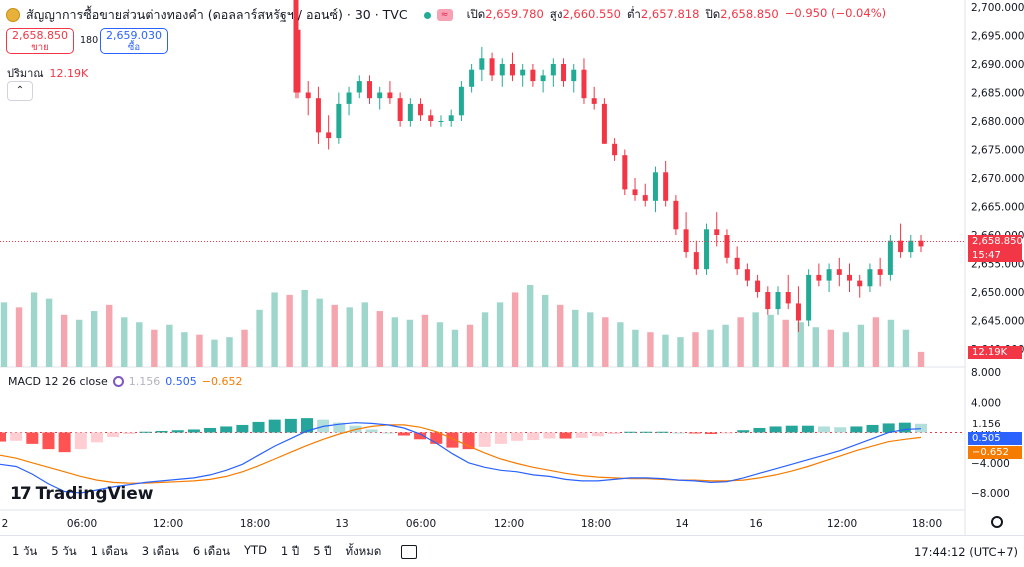 The image size is (1024, 567). Describe the element at coordinates (409, 551) in the screenshot. I see `calendar-icon` at that location.